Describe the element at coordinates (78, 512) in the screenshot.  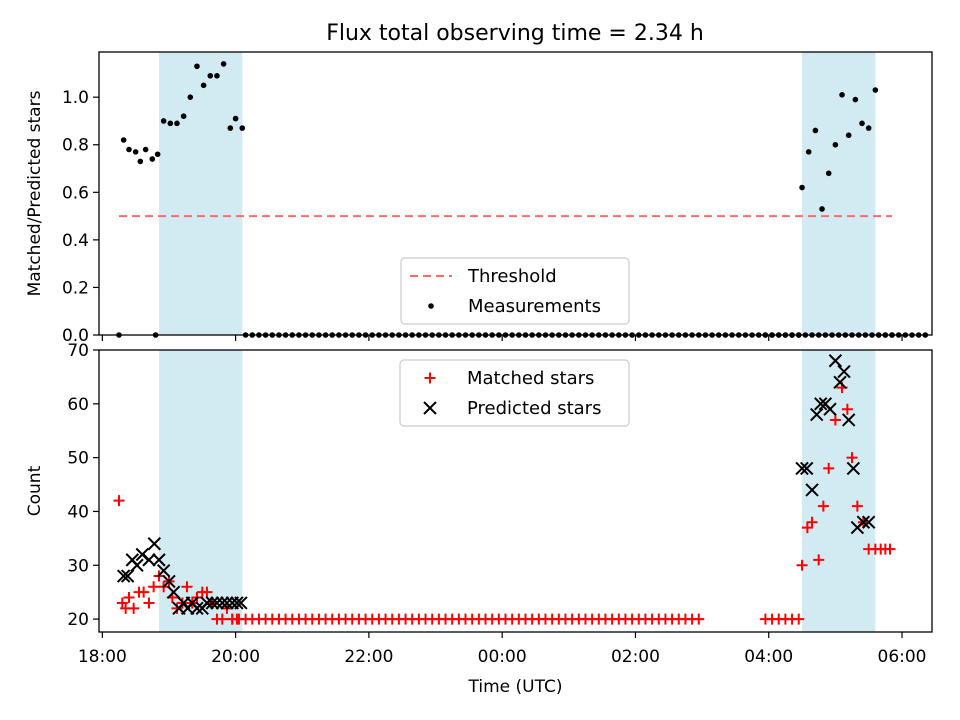
I see `y-tick-label: 40` at that location.